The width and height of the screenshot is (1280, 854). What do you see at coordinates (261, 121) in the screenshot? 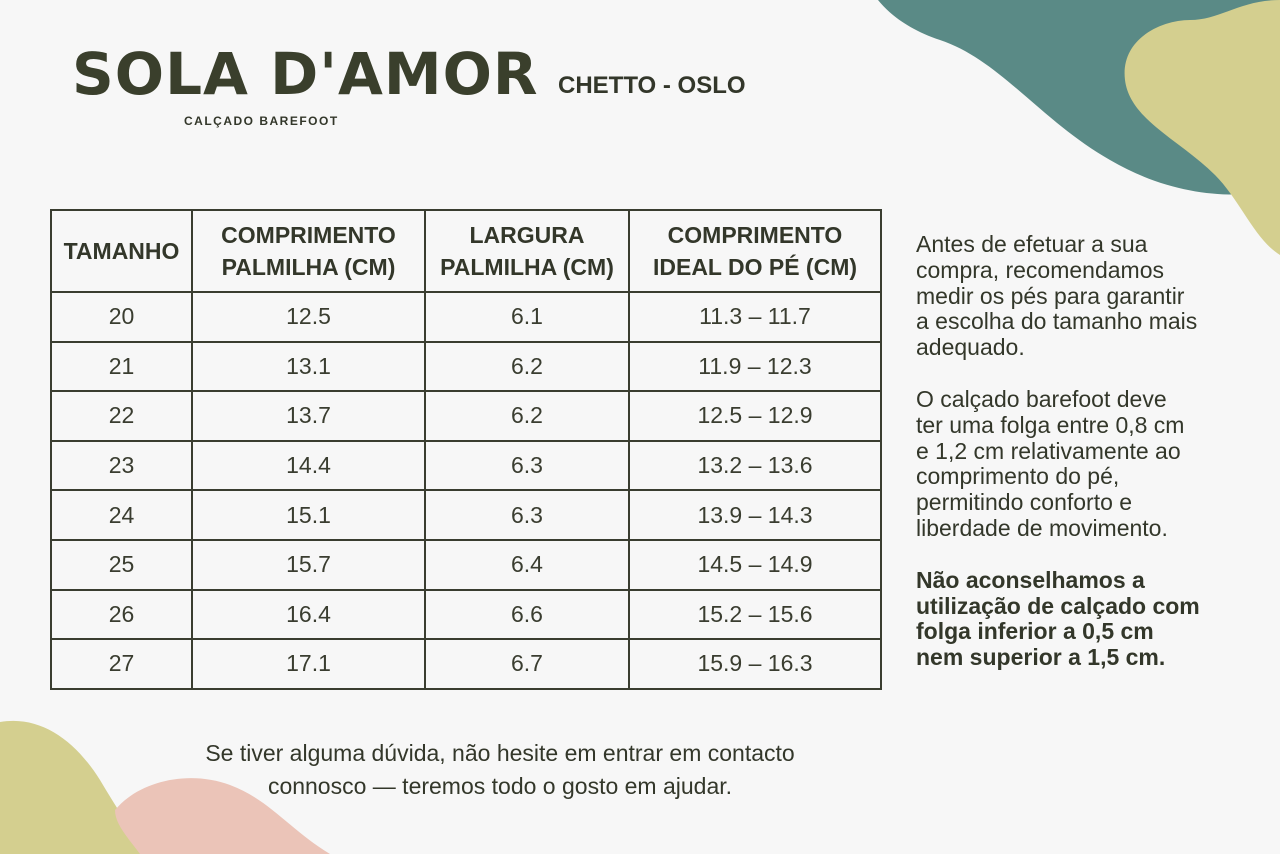
I see `tagline: CALÇADO BAREFOOT` at bounding box center [261, 121].